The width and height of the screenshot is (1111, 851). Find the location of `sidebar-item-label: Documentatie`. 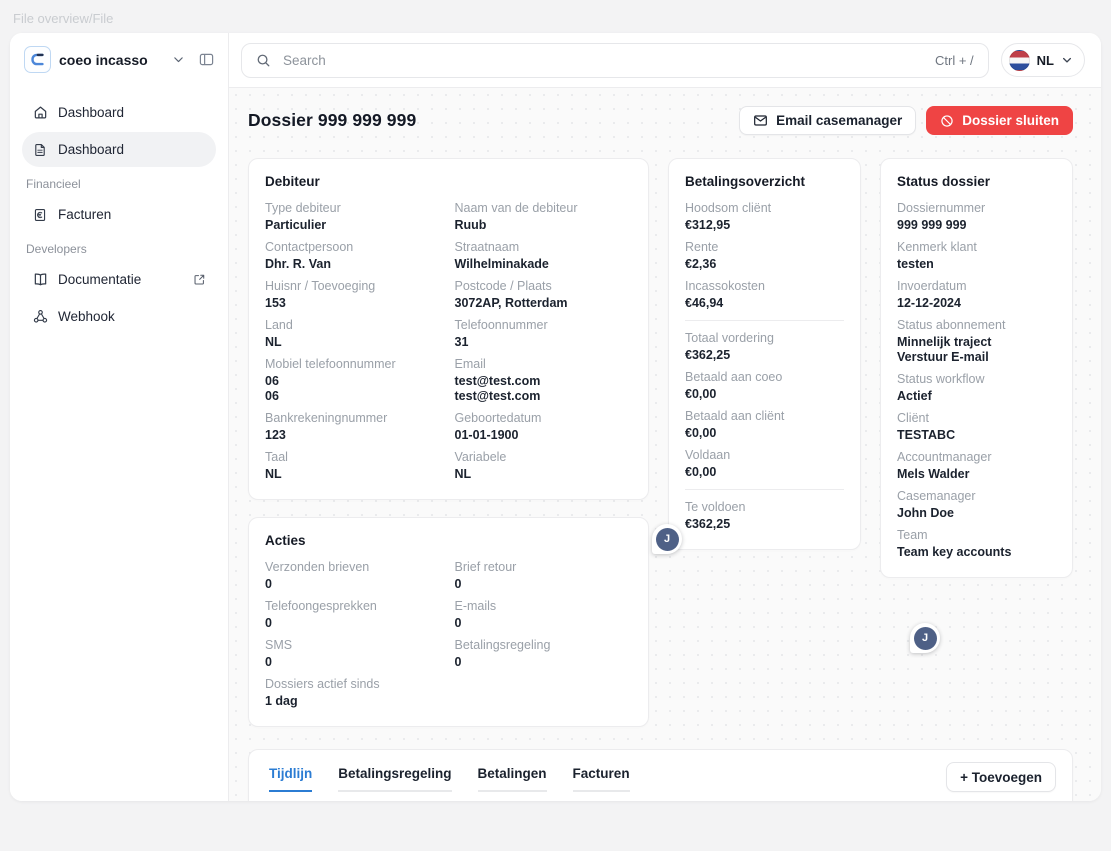

sidebar-item-label: Documentatie is located at coordinates (100, 279).